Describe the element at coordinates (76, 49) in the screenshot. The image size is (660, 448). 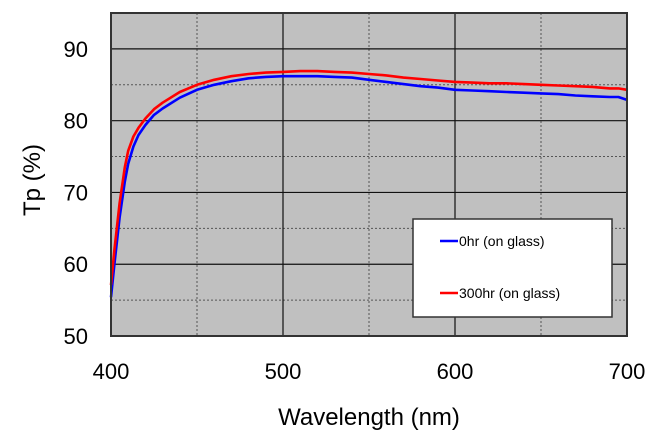
I see `y-tick-label: 90` at that location.